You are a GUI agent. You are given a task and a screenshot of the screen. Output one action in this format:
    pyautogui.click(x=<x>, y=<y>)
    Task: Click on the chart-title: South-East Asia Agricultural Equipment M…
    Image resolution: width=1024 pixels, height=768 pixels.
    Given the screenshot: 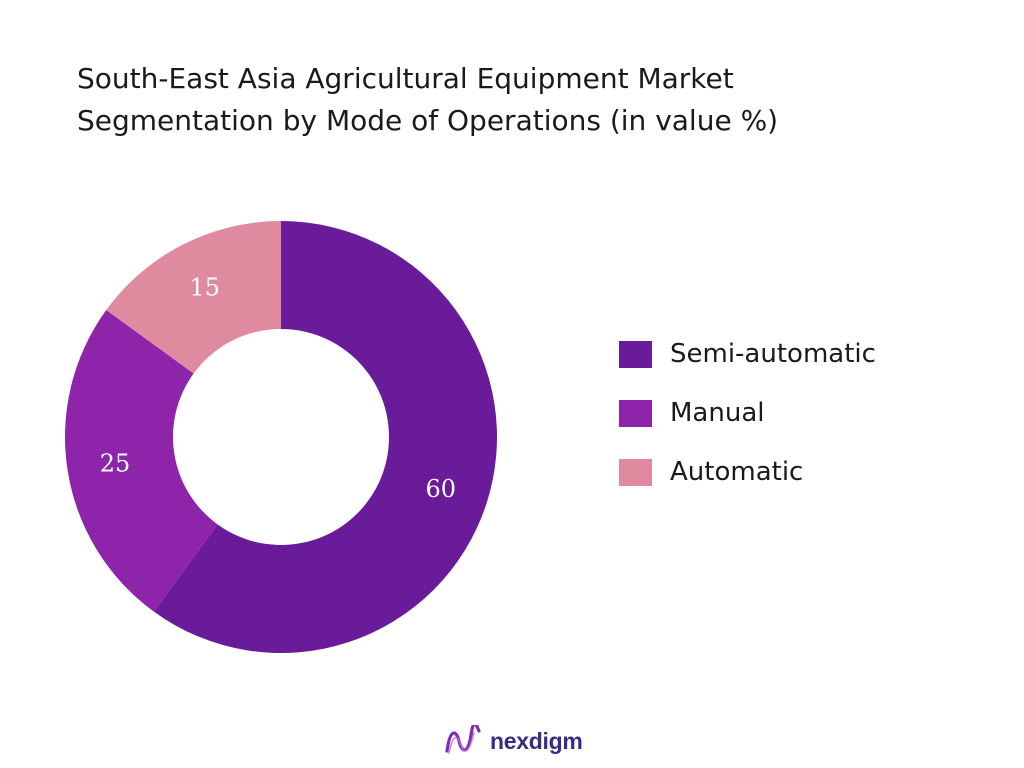 What is the action you would take?
    pyautogui.click(x=527, y=100)
    